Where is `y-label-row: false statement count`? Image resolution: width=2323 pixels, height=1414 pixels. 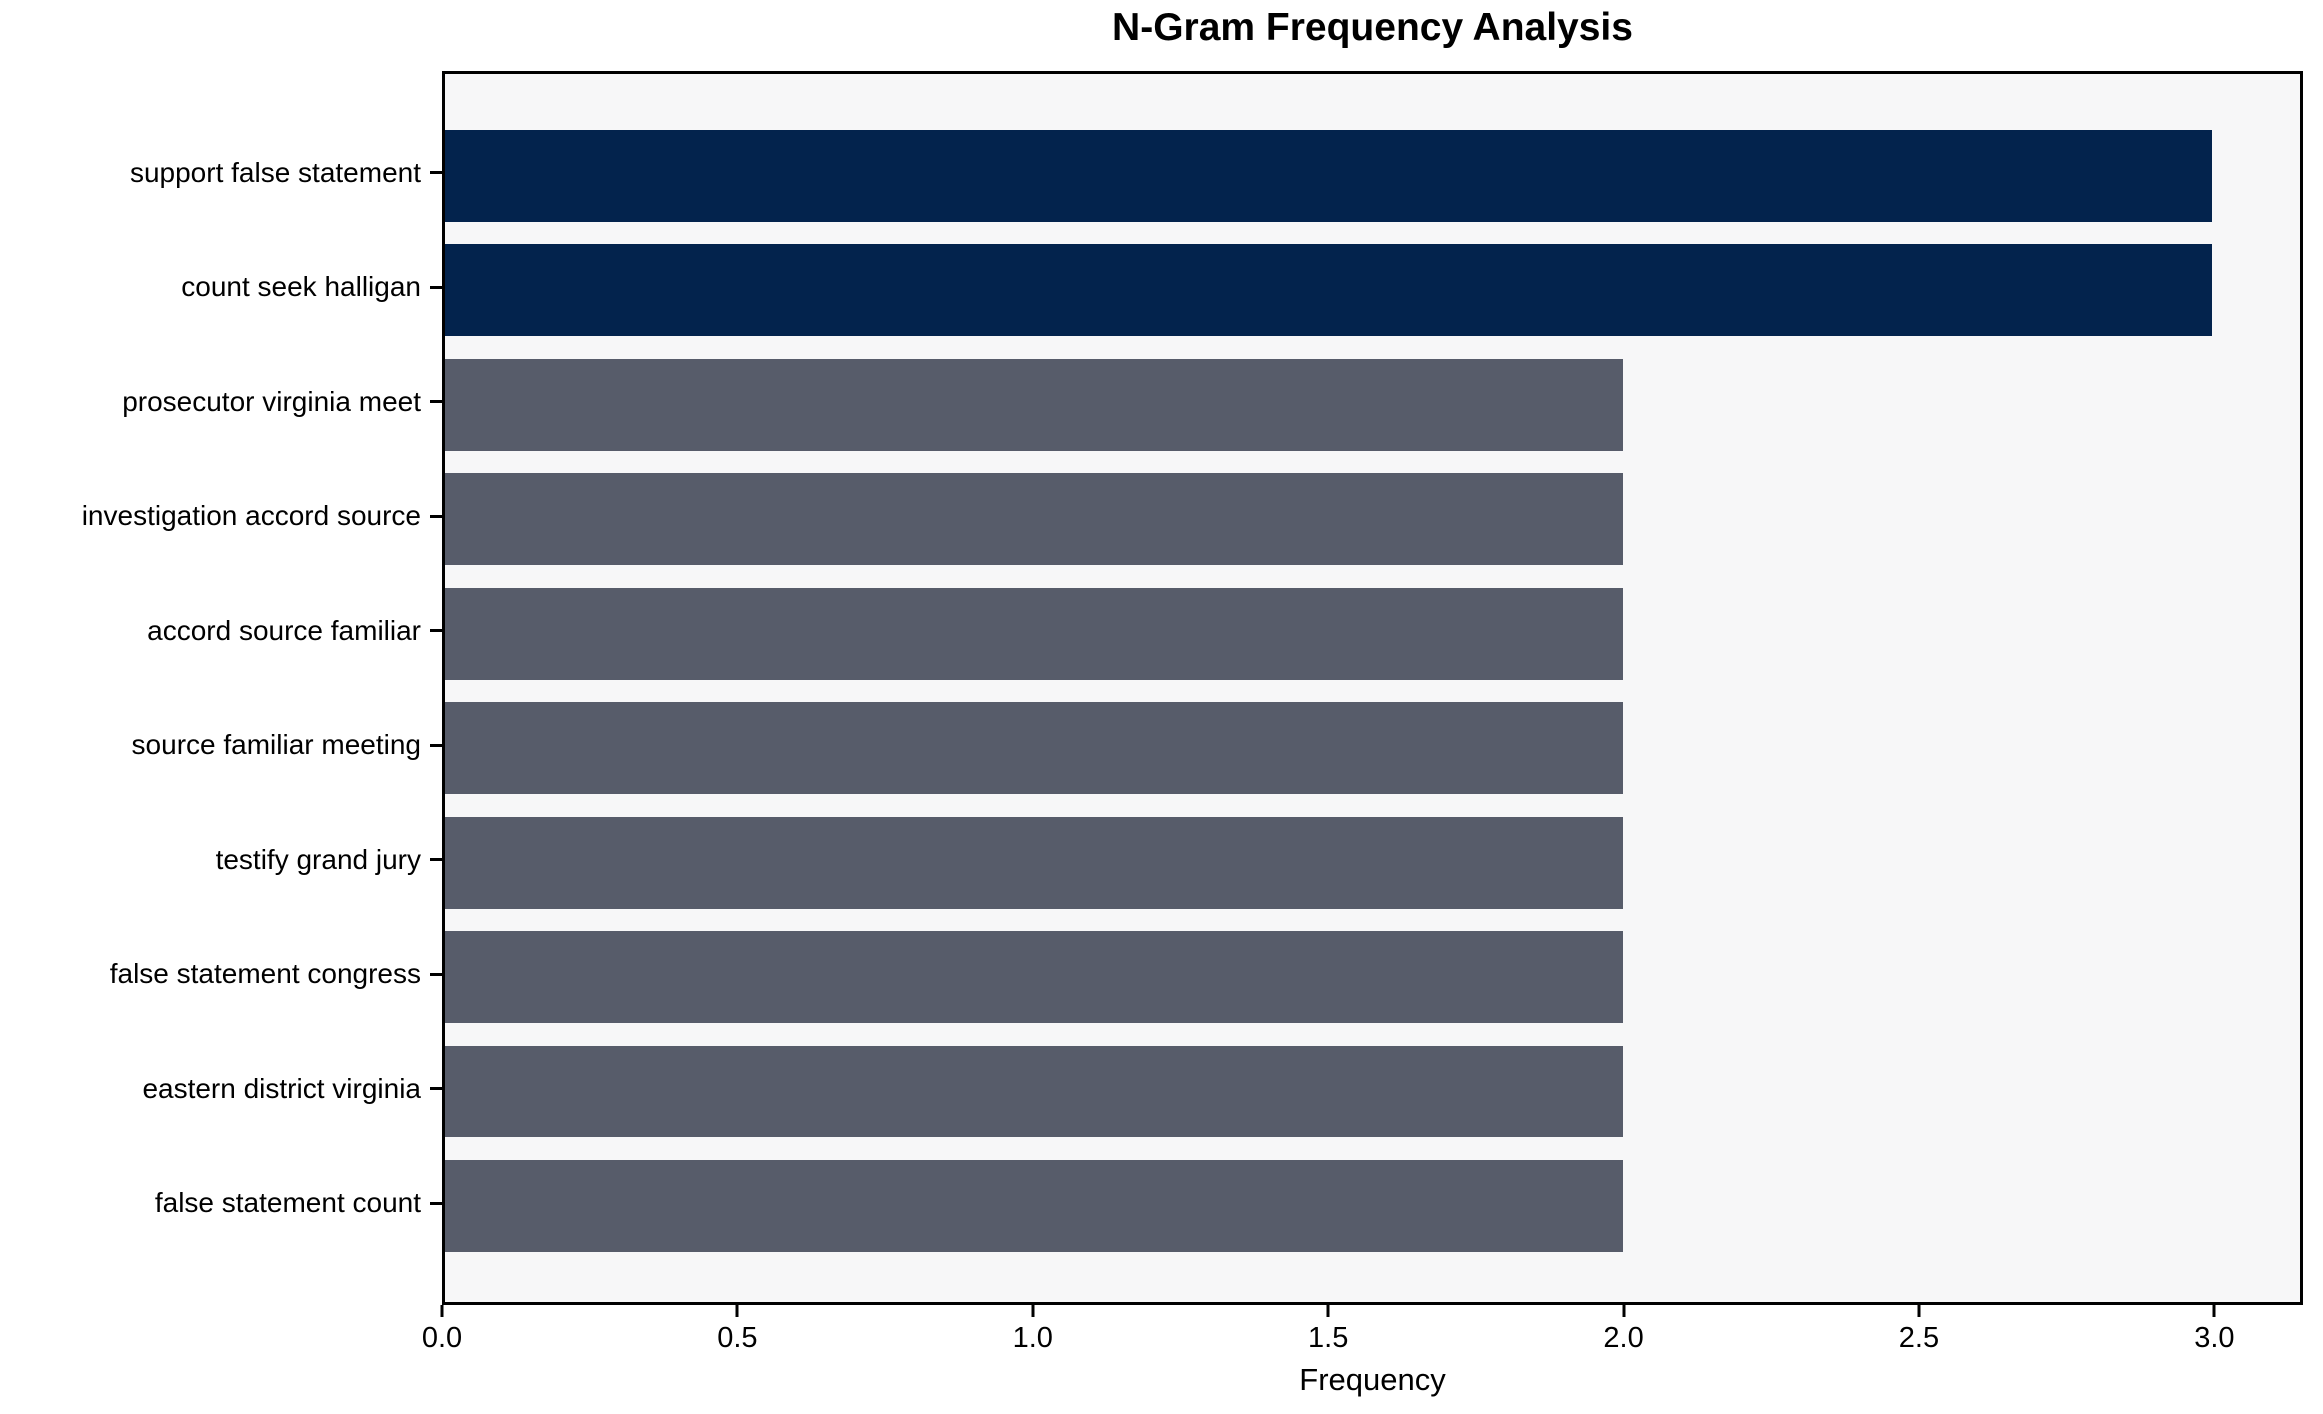
y-label-row: false statement count is located at coordinates (221, 1203).